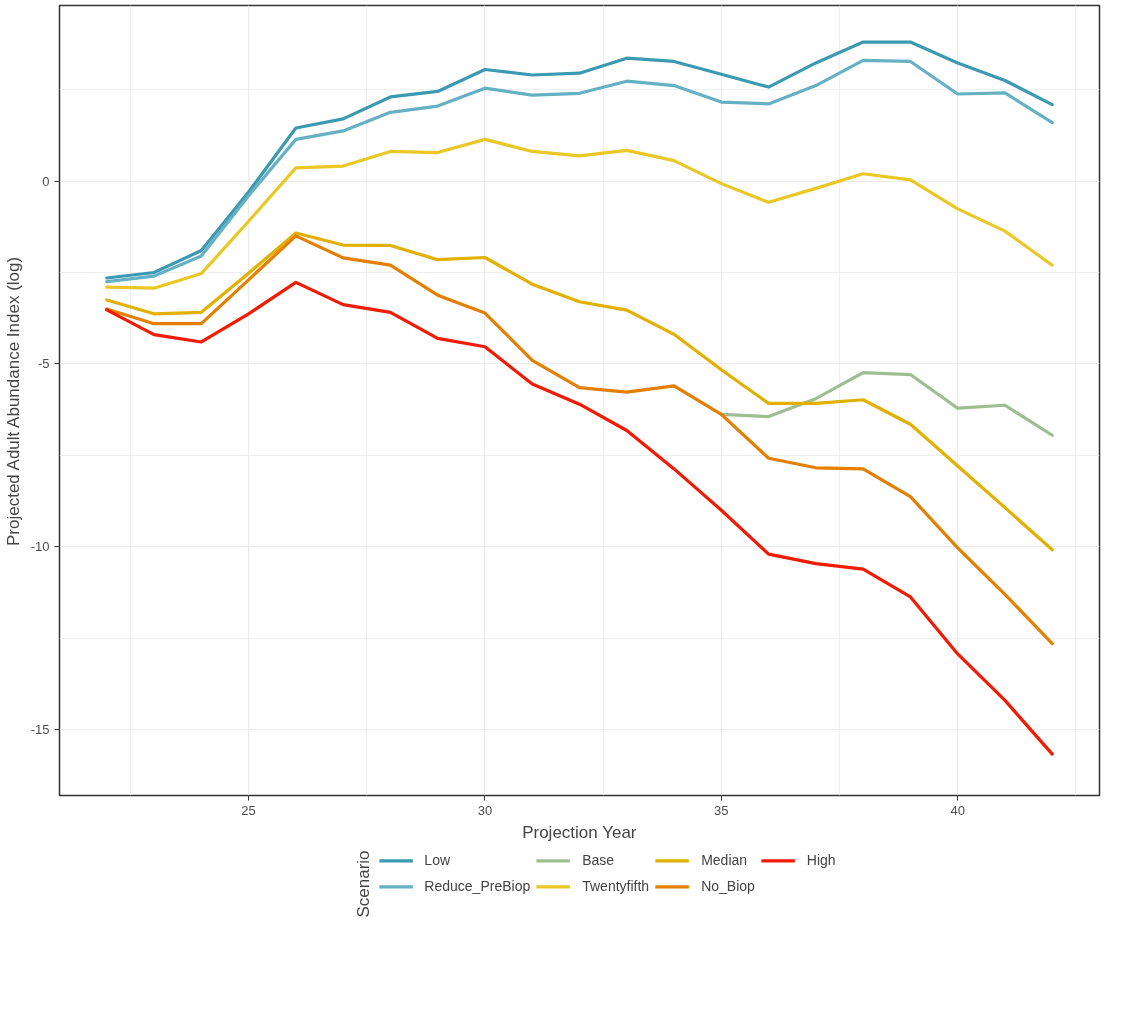 Image resolution: width=1145 pixels, height=1034 pixels. Describe the element at coordinates (248, 810) in the screenshot. I see `x-tick-label: 25` at that location.